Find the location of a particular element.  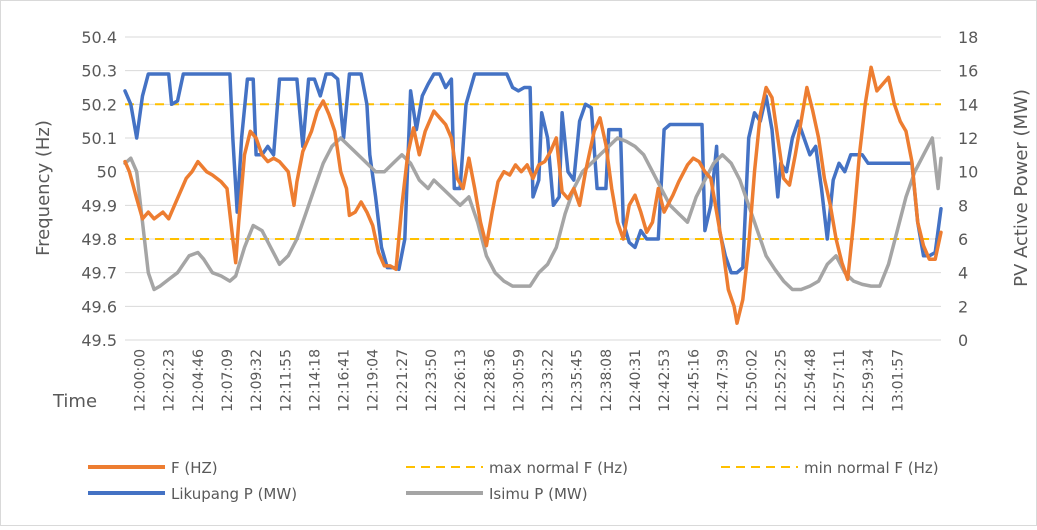

x-tick-label: 12:42:53 is located at coordinates (665, 380).